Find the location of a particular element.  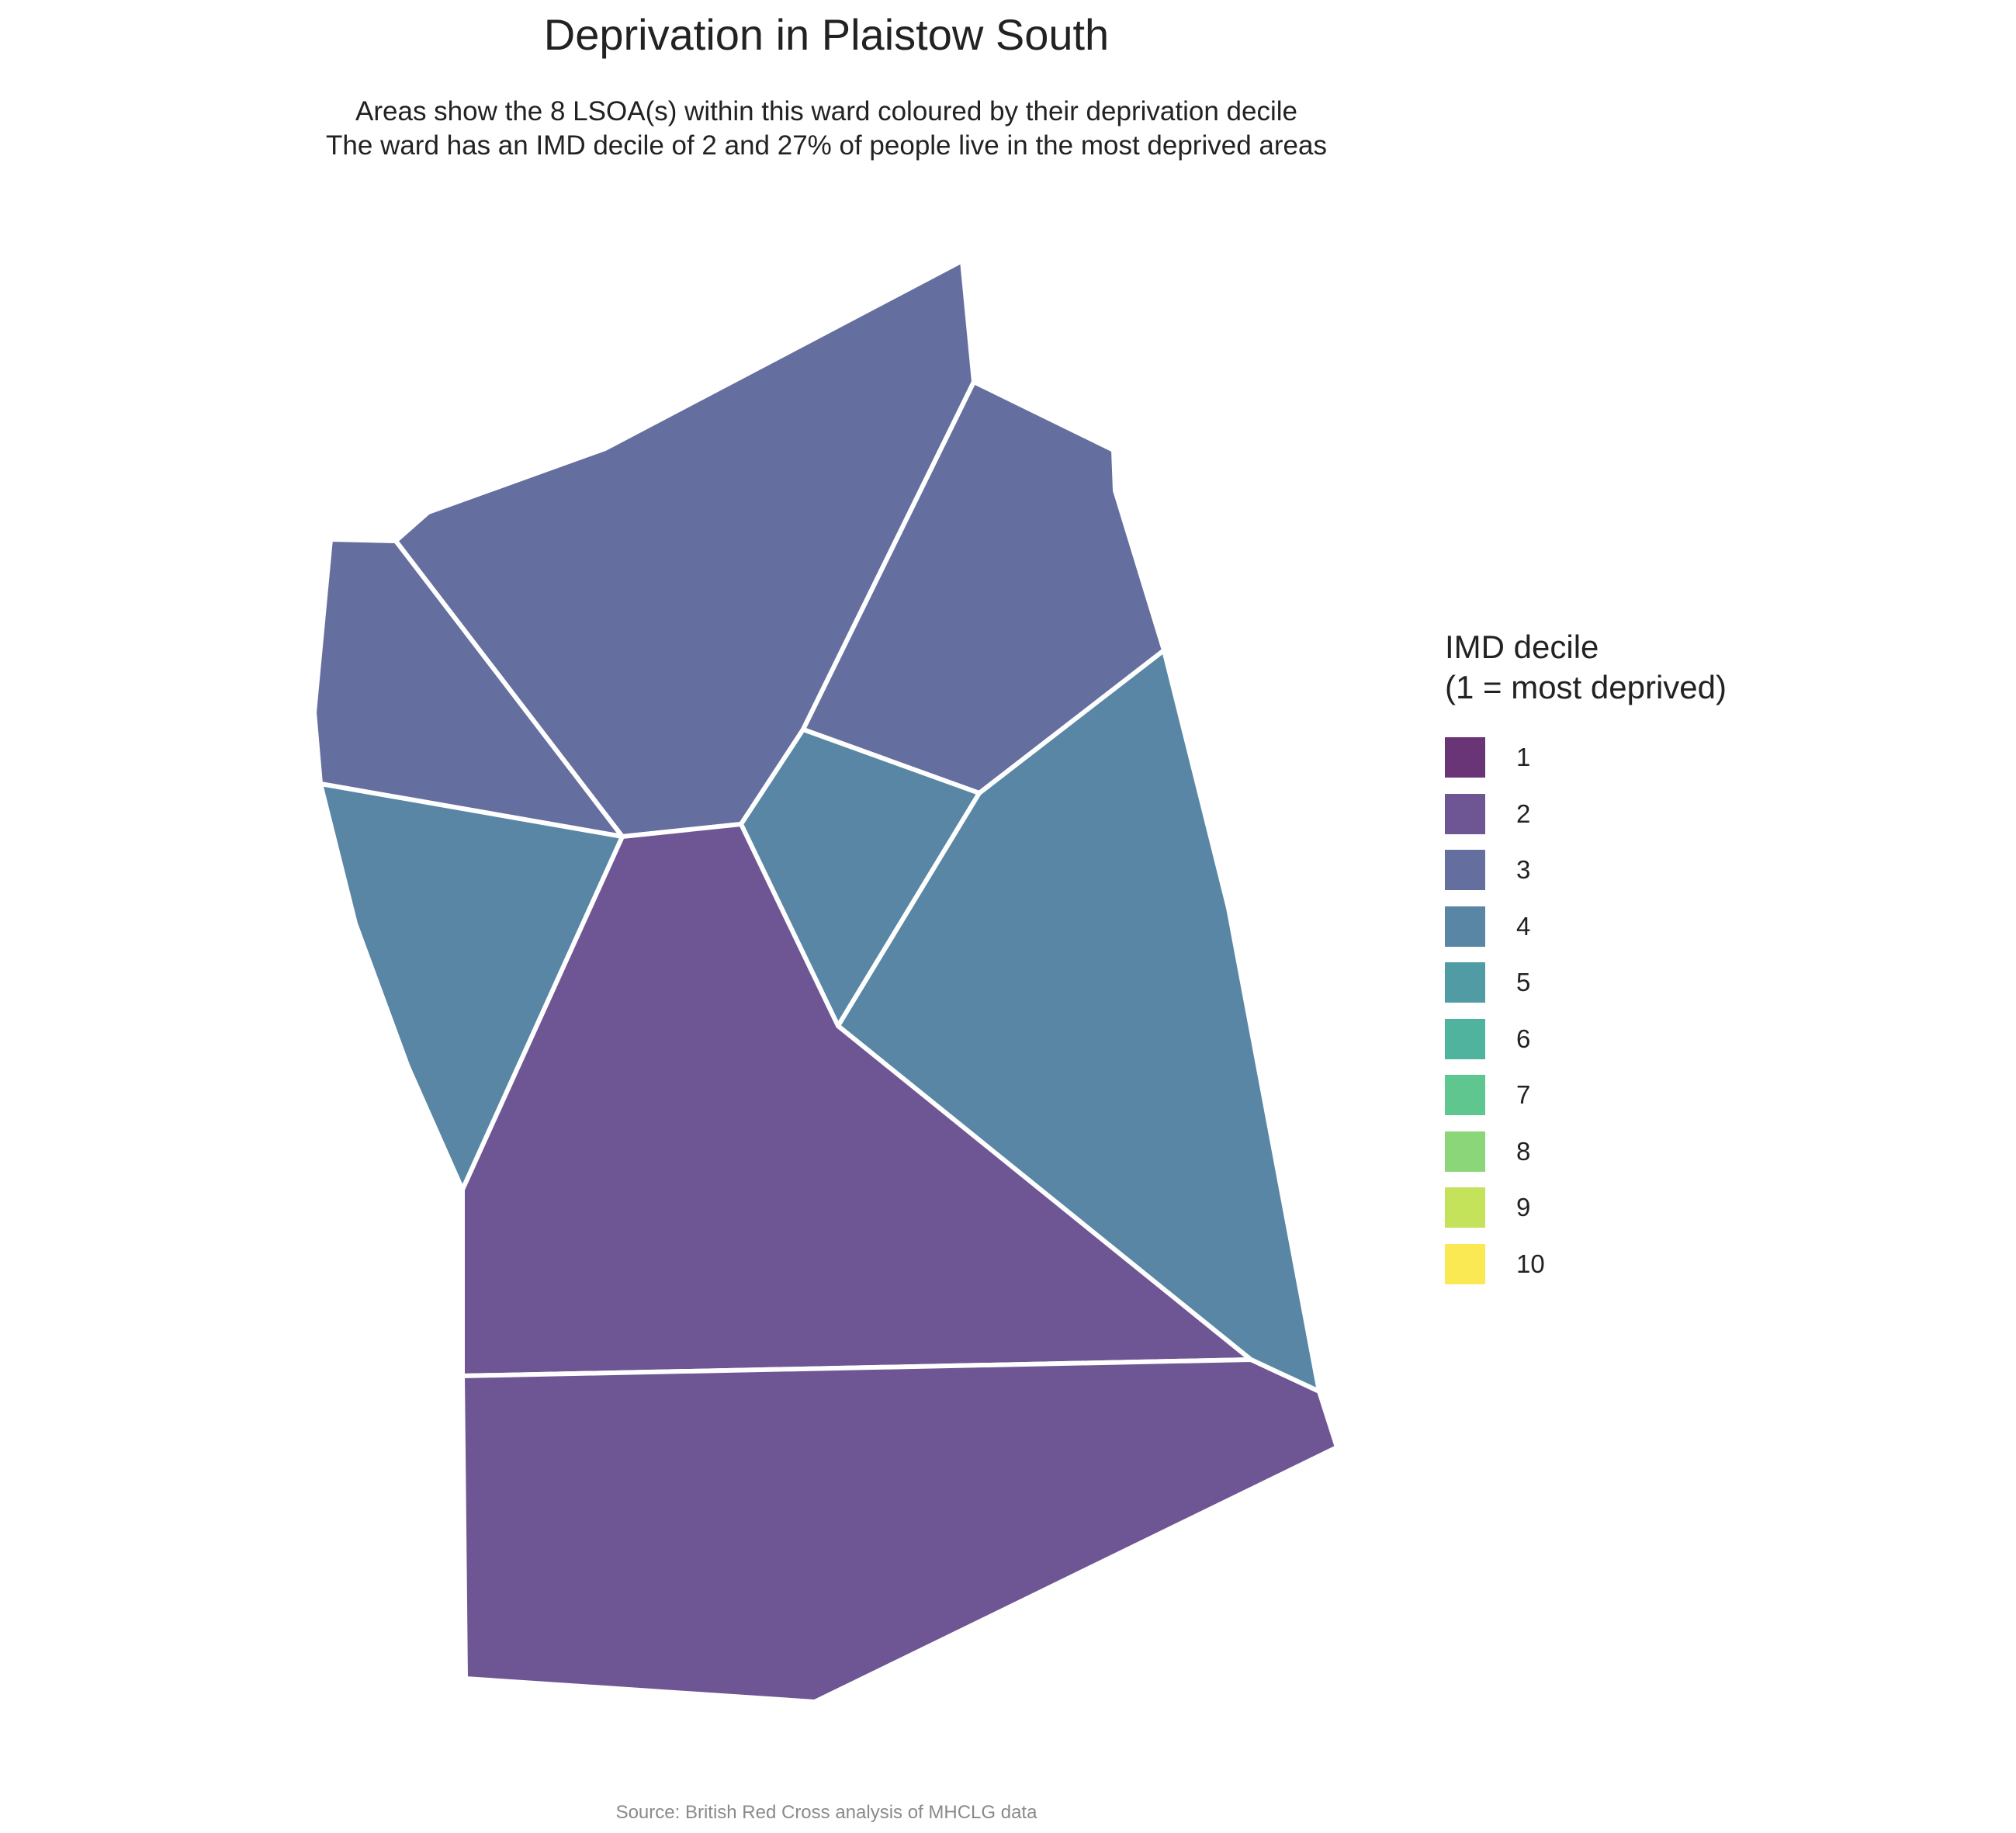

legend-label: 1 is located at coordinates (1524, 757).